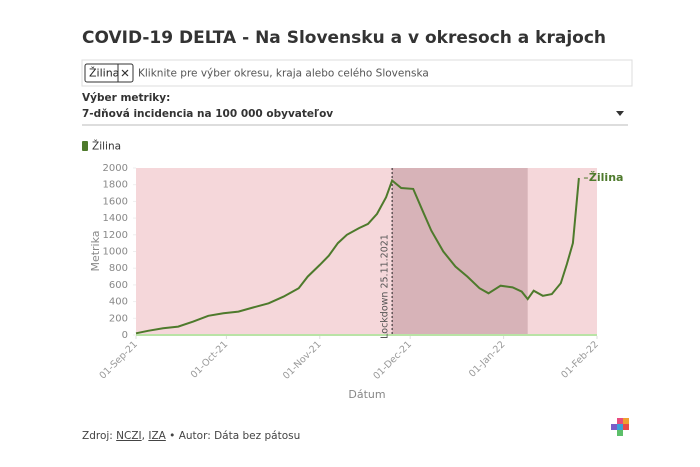 This screenshot has height=467, width=700. I want to click on y-tick-label: 400, so click(118, 302).